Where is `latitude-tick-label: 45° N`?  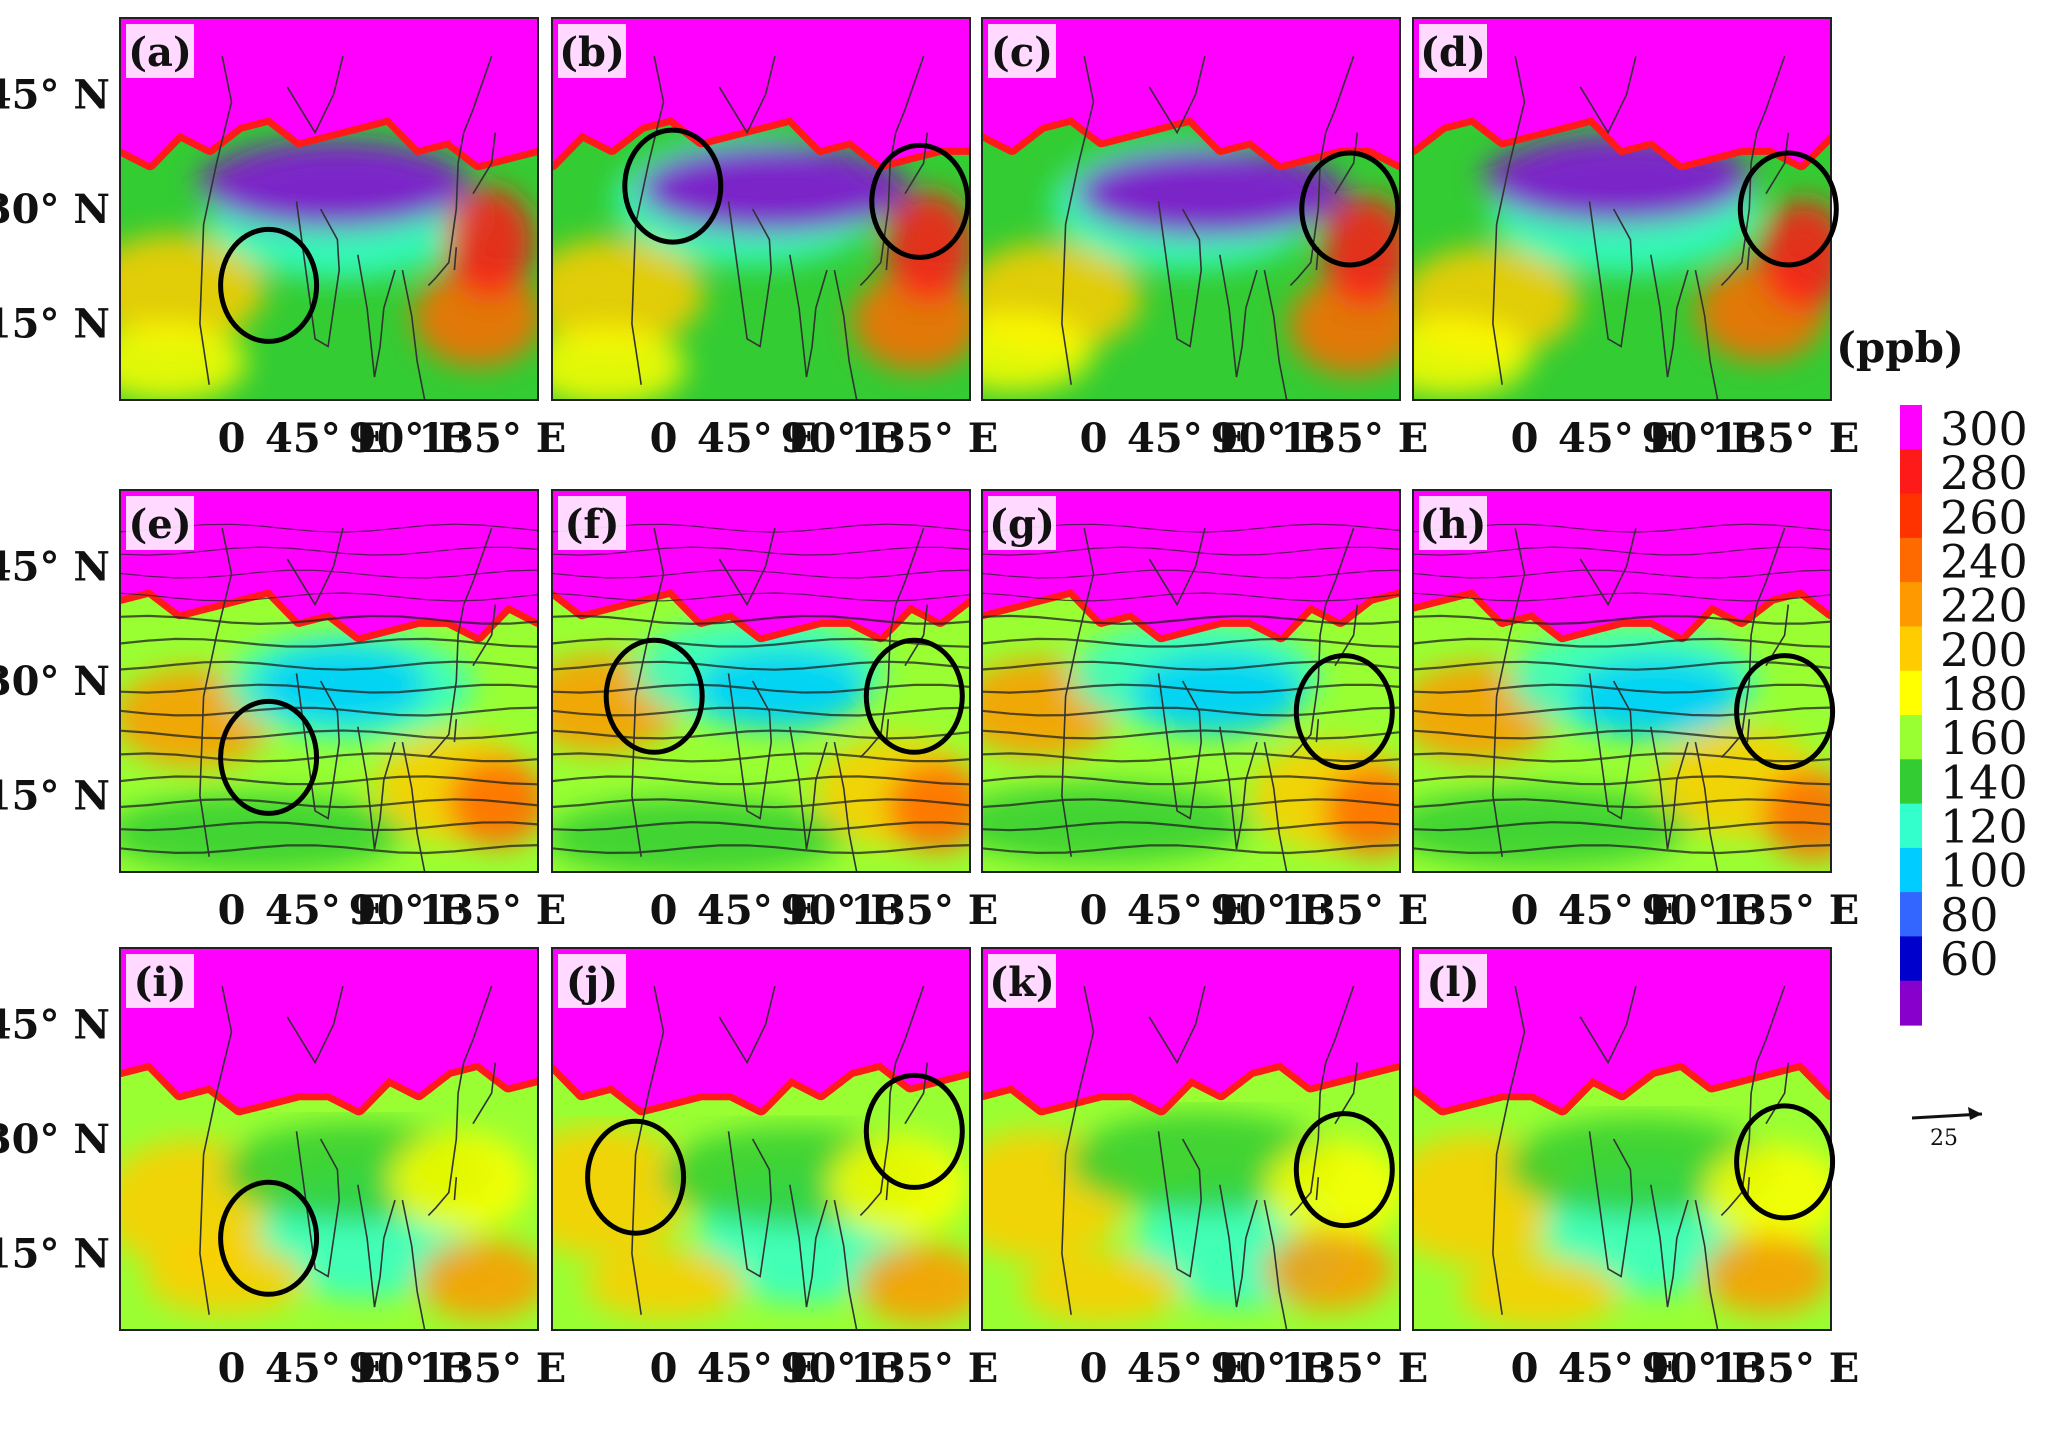
latitude-tick-label: 45° N is located at coordinates (55, 566).